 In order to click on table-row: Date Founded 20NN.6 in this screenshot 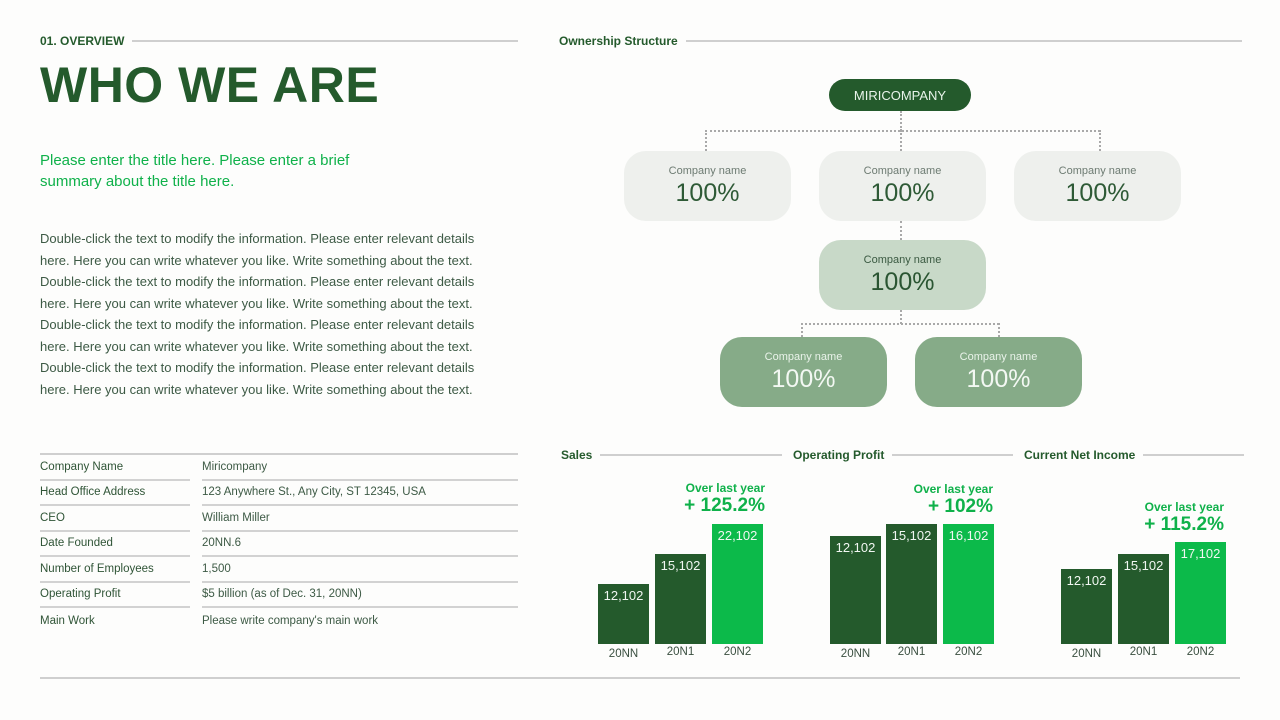, I will do `click(279, 544)`.